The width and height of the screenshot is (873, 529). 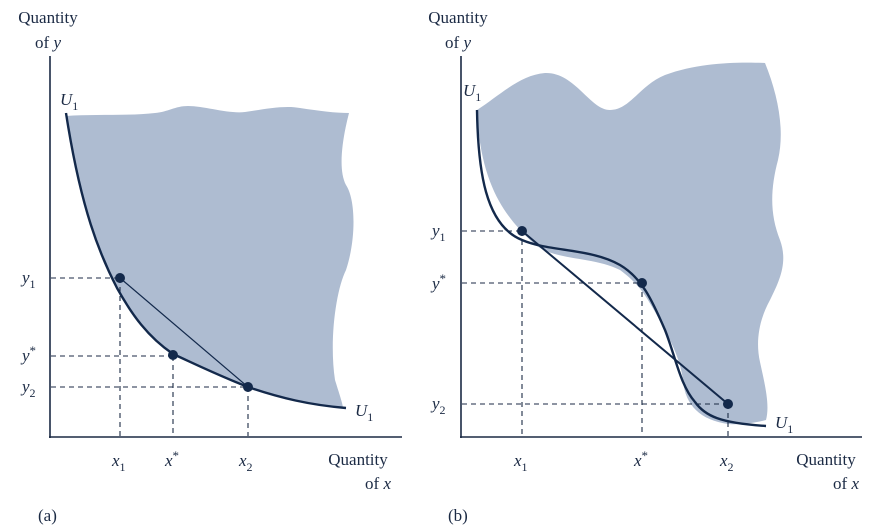 I want to click on curve-label-top-b: U1, so click(x=472, y=92).